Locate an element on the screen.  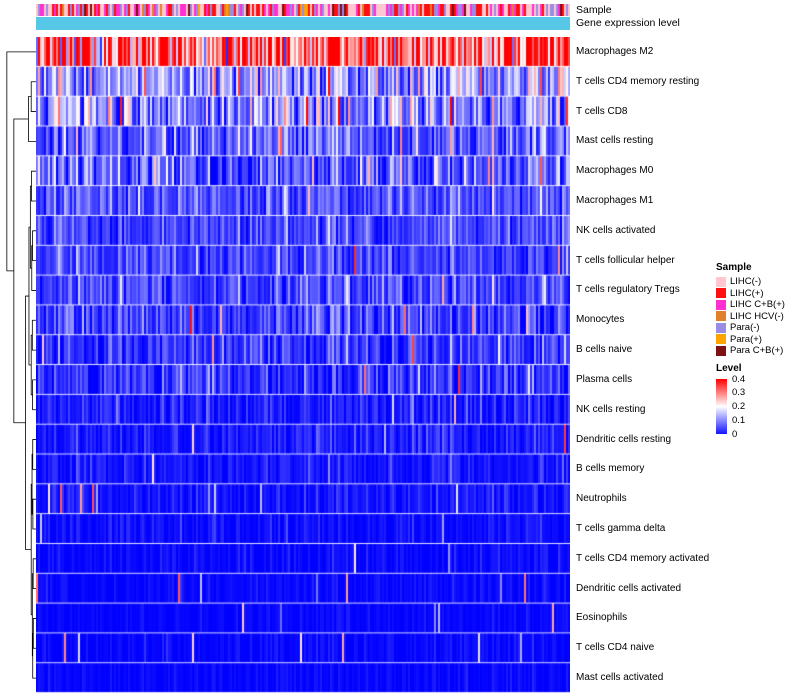
legend-sample-item: LIHC HCV(-) is located at coordinates (758, 317).